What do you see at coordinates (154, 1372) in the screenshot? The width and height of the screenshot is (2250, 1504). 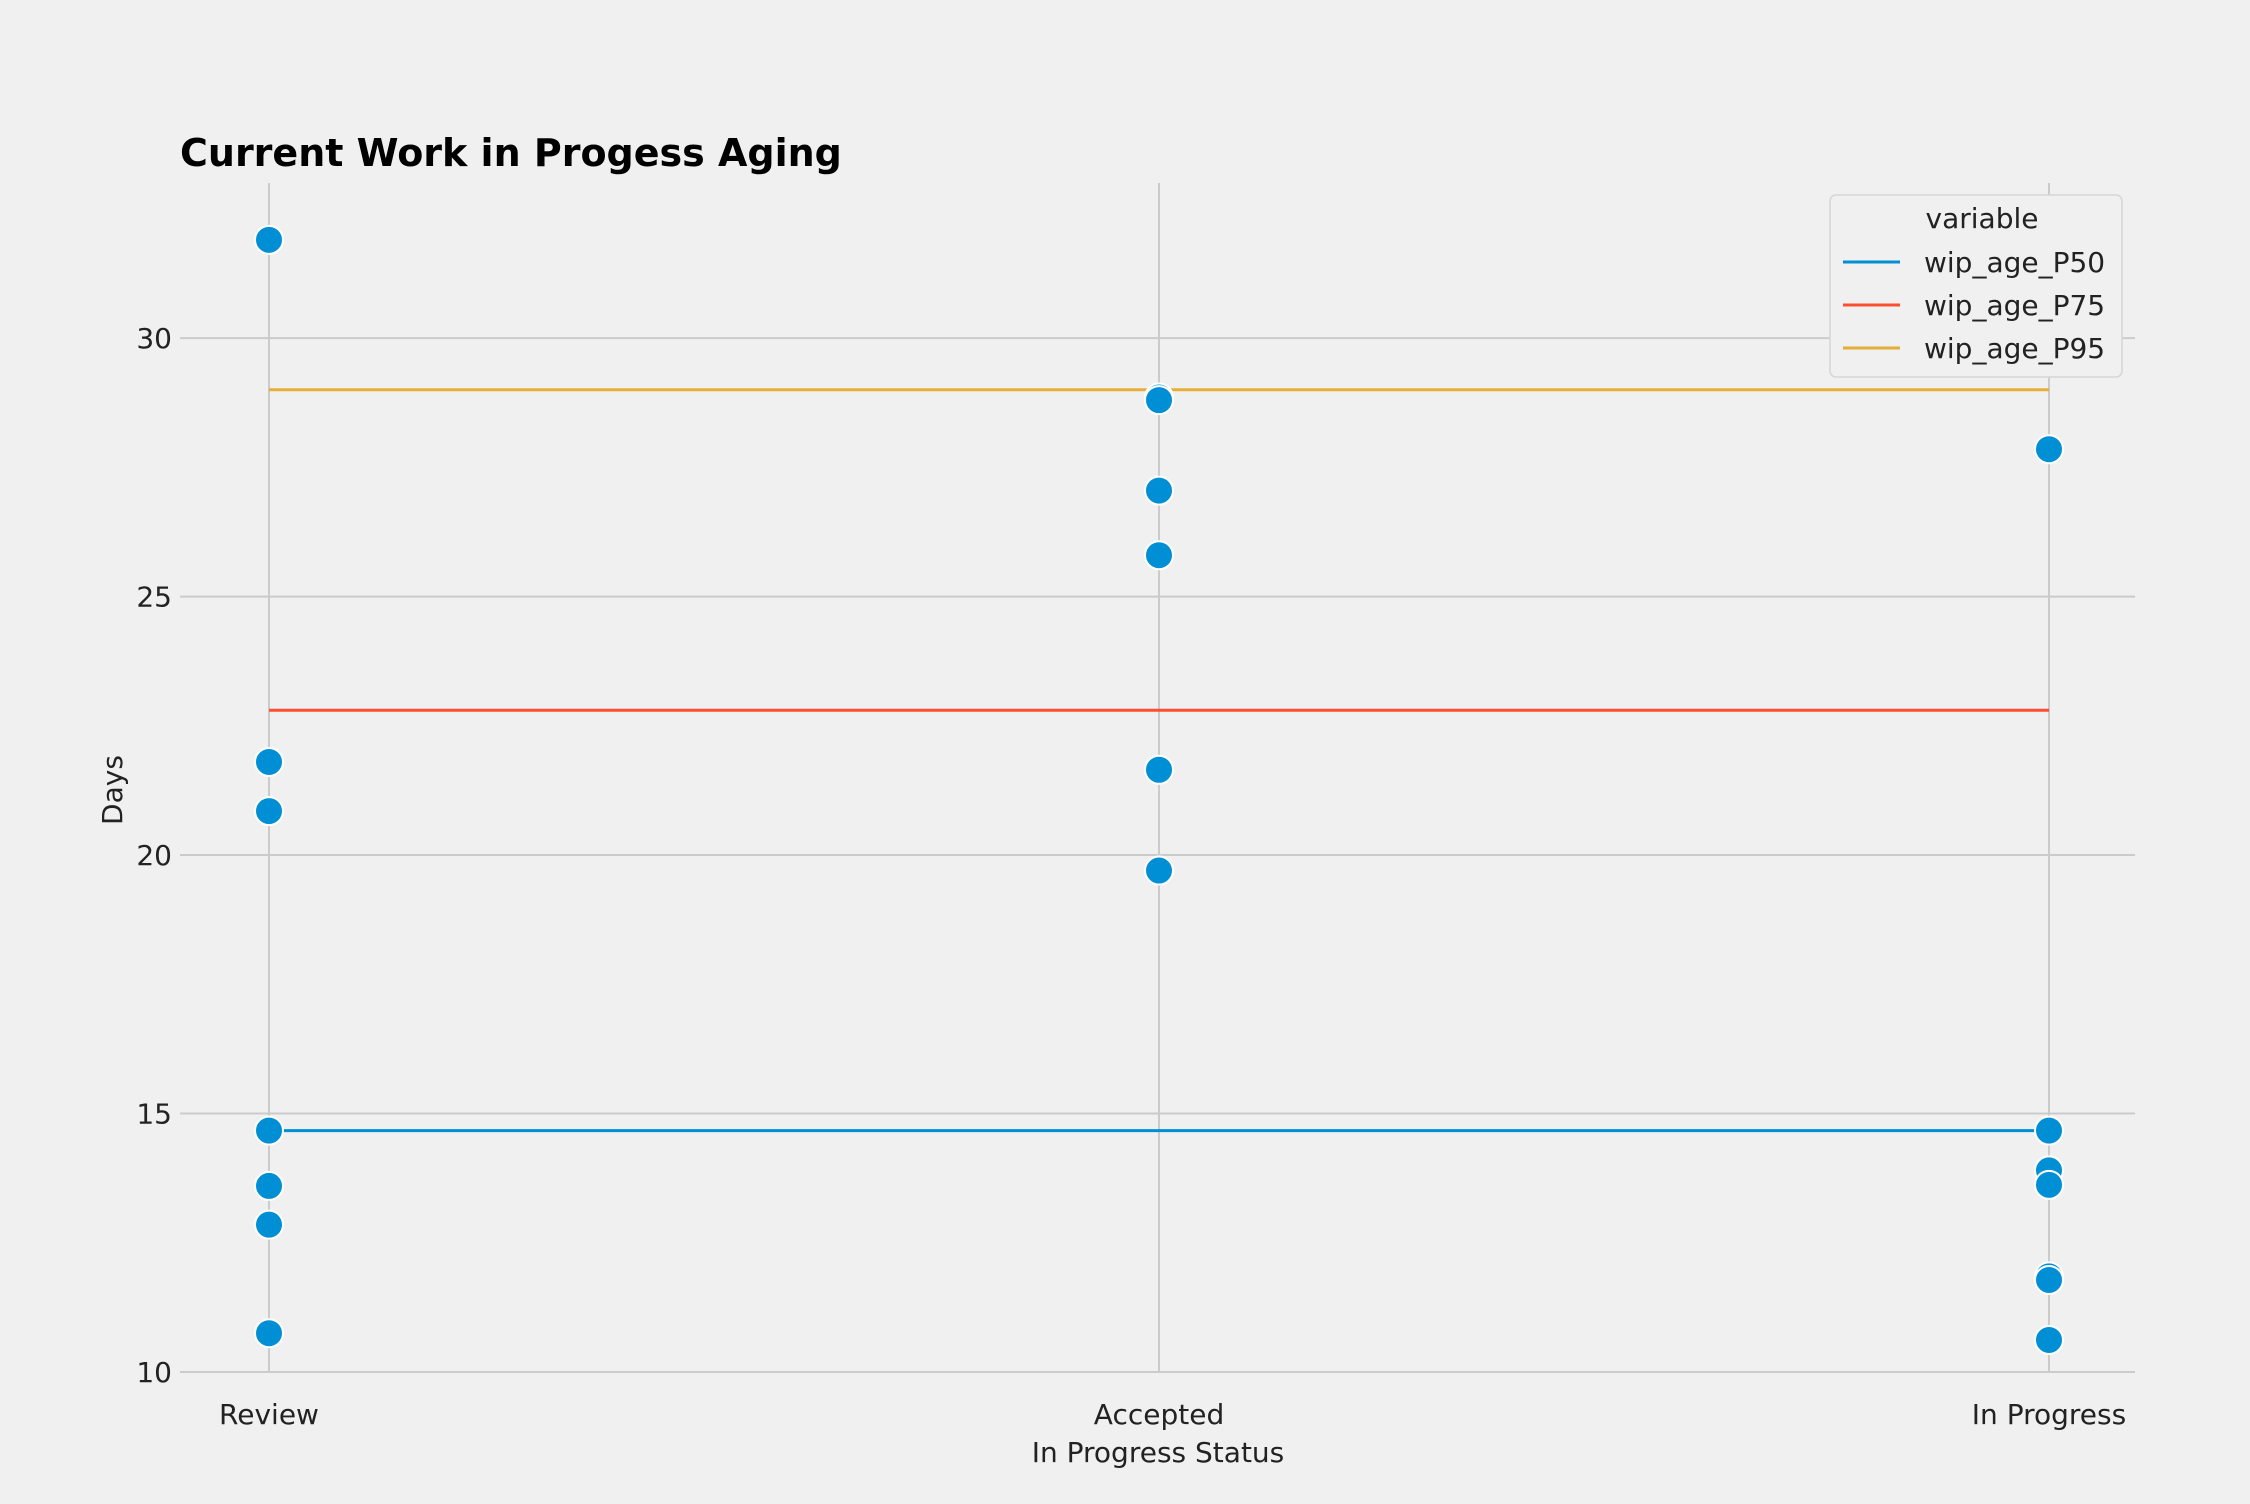 I see `y-tick-label: 10` at bounding box center [154, 1372].